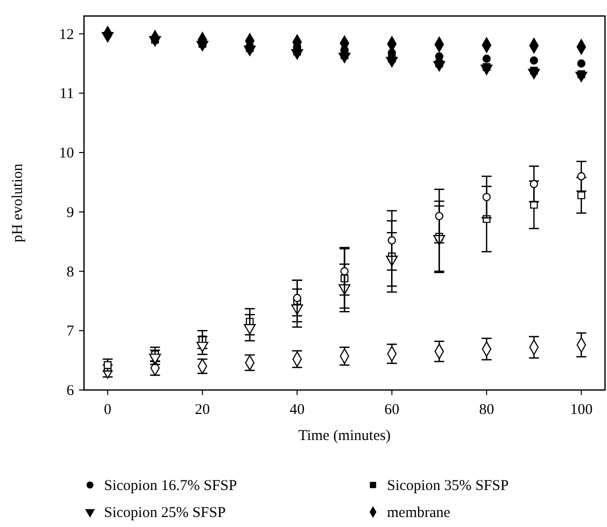 The height and width of the screenshot is (527, 607). What do you see at coordinates (581, 410) in the screenshot?
I see `x-tick-label: 100` at bounding box center [581, 410].